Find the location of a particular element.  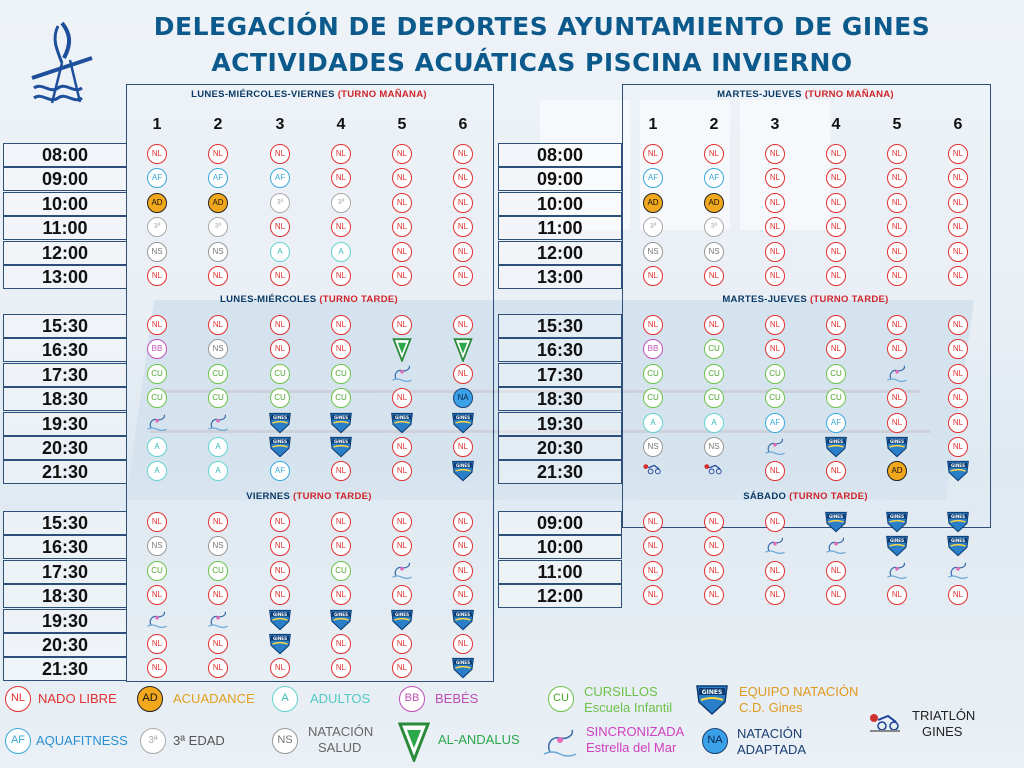

activity-badge-right-lane-1: CU is located at coordinates (653, 398).